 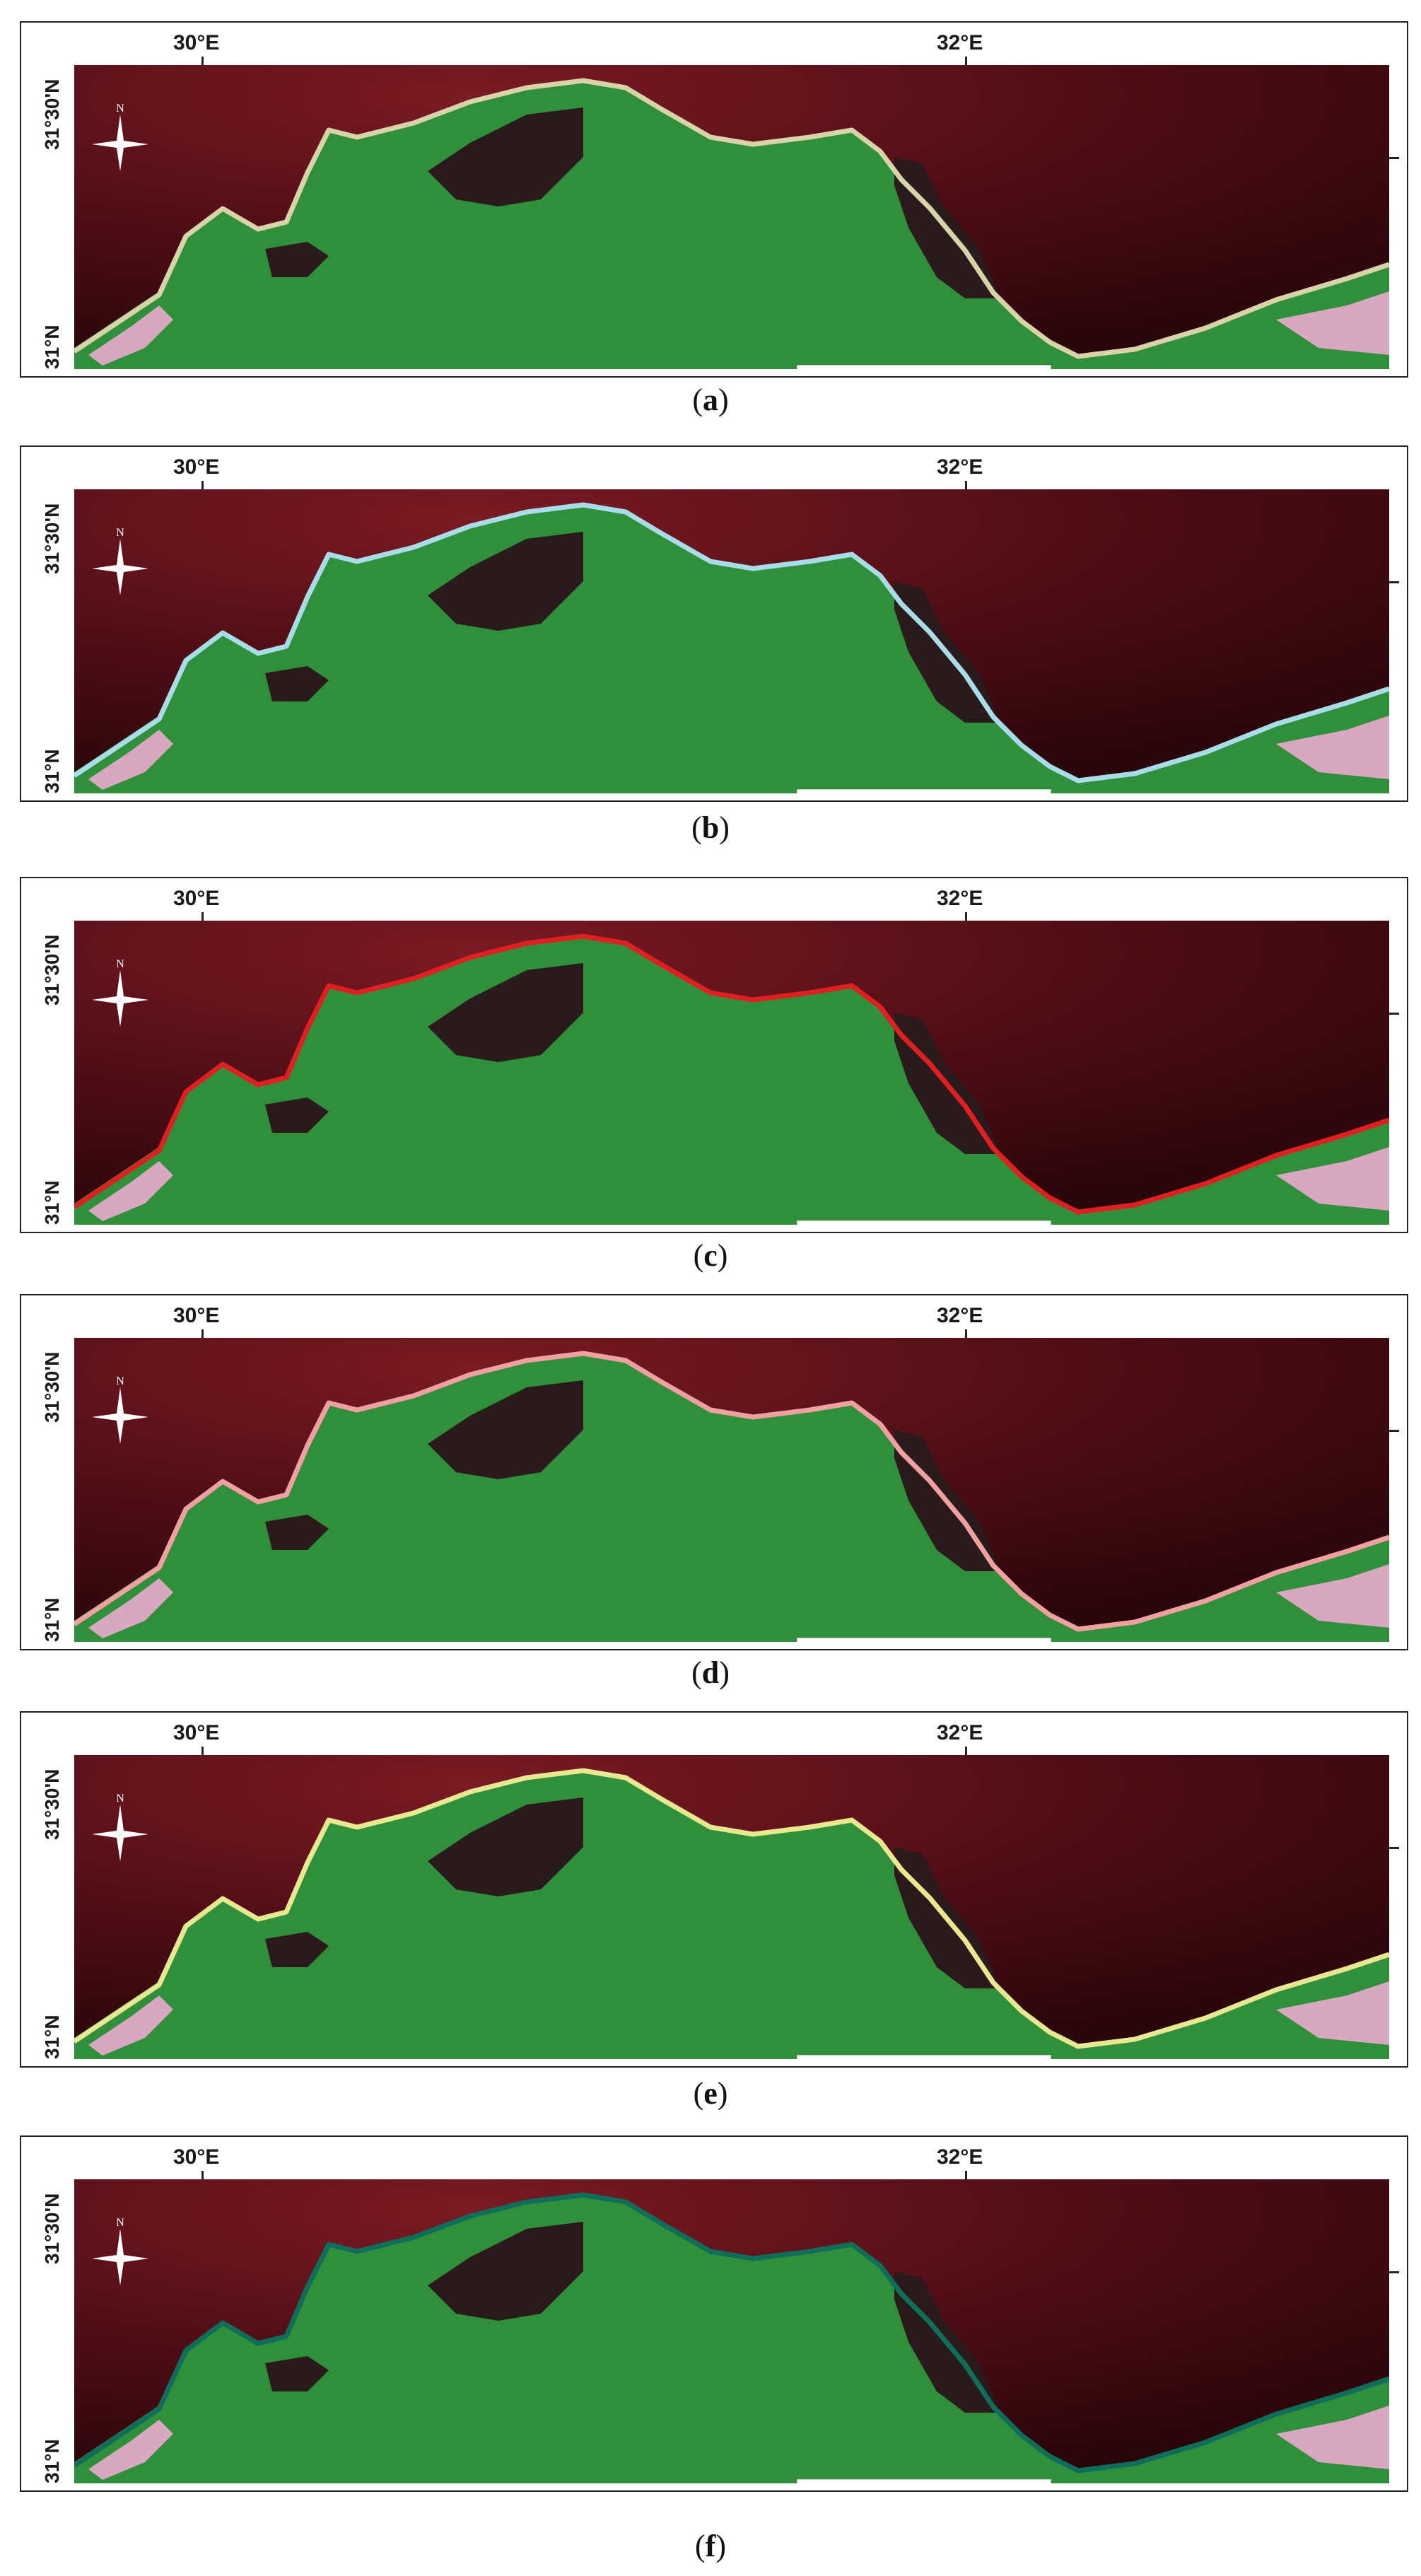 I want to click on map-panel-f: 30°E 32°E 31°30'N 31°N, so click(x=714, y=2313).